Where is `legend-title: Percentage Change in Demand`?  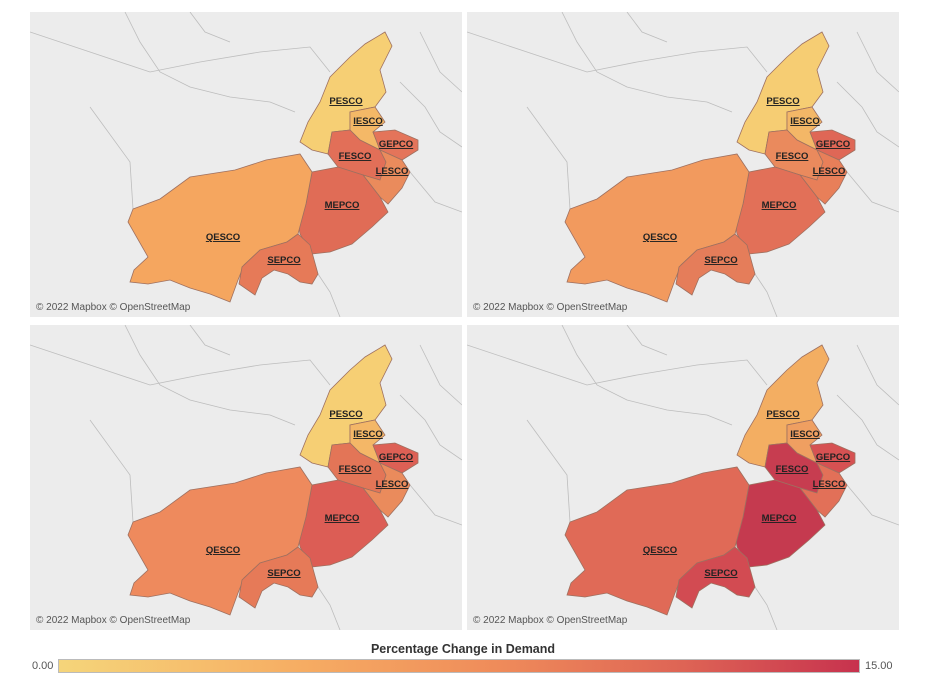 legend-title: Percentage Change in Demand is located at coordinates (463, 649).